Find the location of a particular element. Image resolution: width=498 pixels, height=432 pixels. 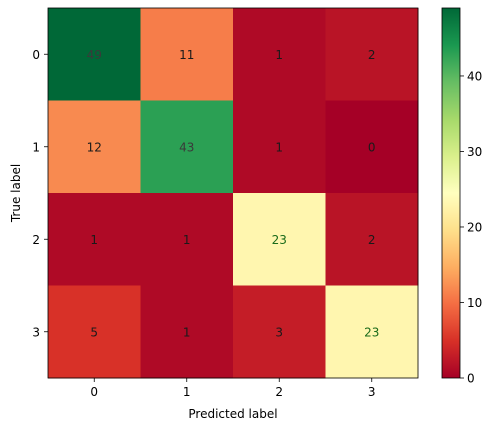

y-axis-ticks: 0 1 2 3 is located at coordinates (40, 193).